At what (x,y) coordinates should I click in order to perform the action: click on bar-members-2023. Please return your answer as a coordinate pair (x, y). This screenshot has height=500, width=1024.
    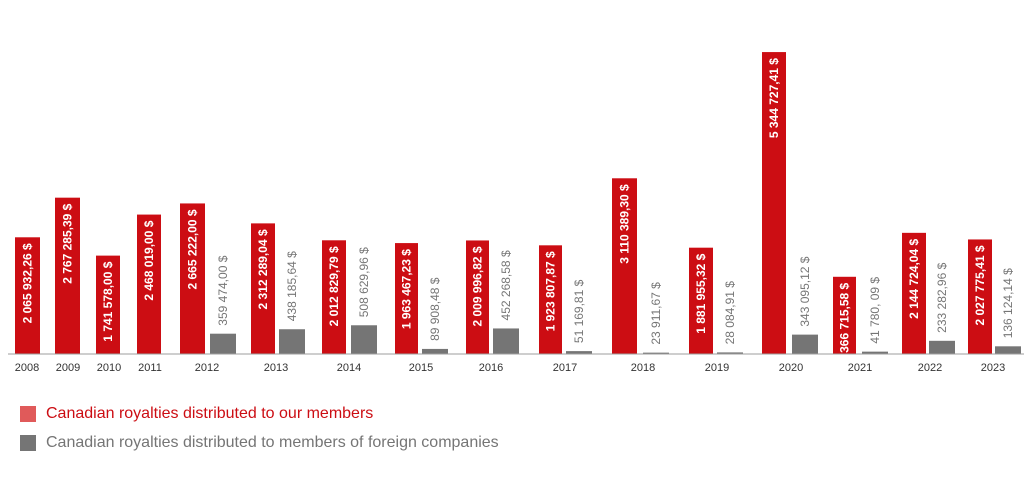
    Looking at the image, I should click on (980, 296).